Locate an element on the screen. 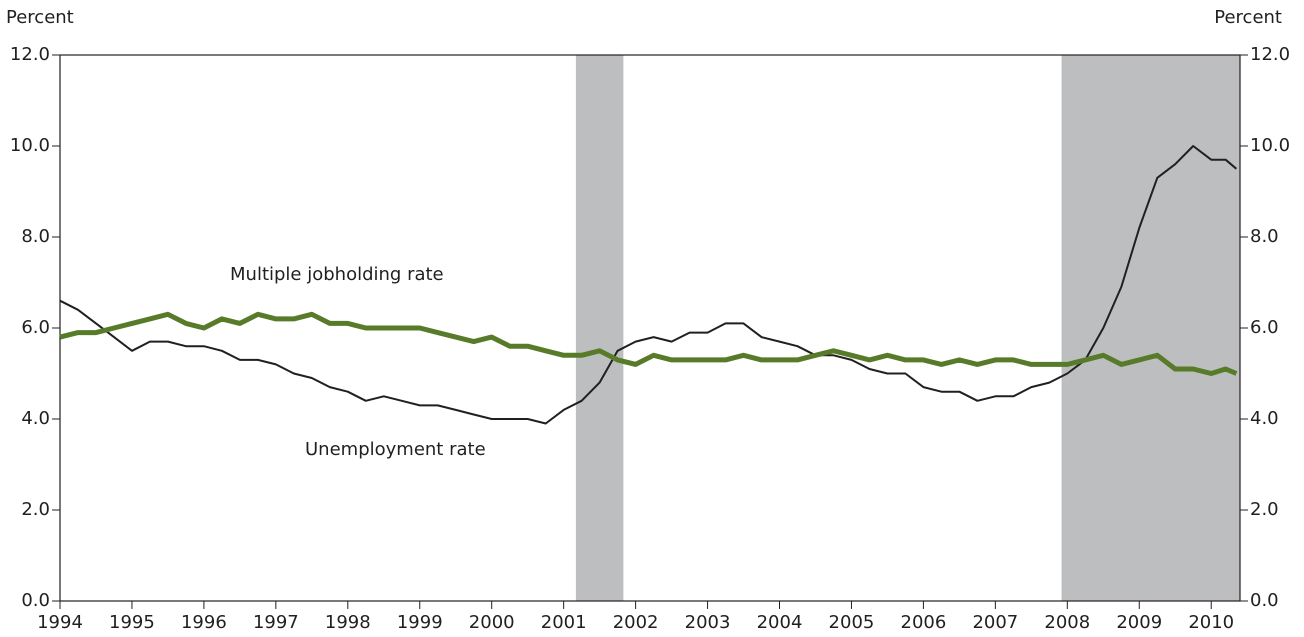  y2-tick-label: 8.0 is located at coordinates (1264, 236).